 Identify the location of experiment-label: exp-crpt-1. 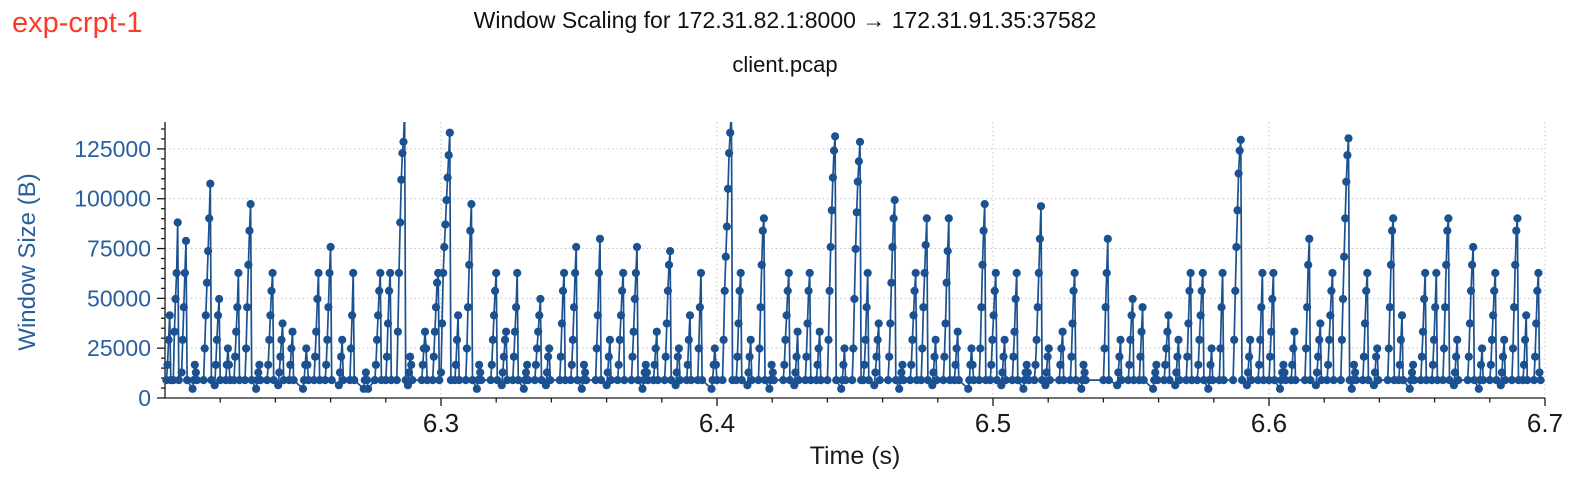
(77, 23).